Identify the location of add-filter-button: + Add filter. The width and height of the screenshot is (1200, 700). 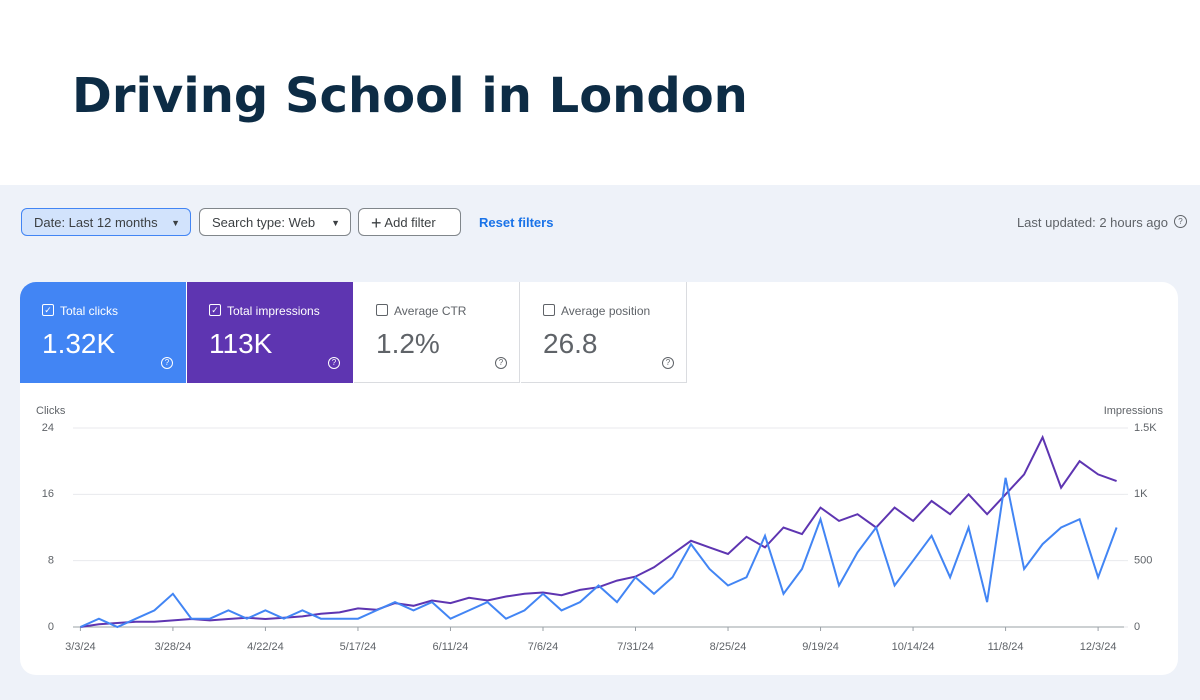
(409, 222).